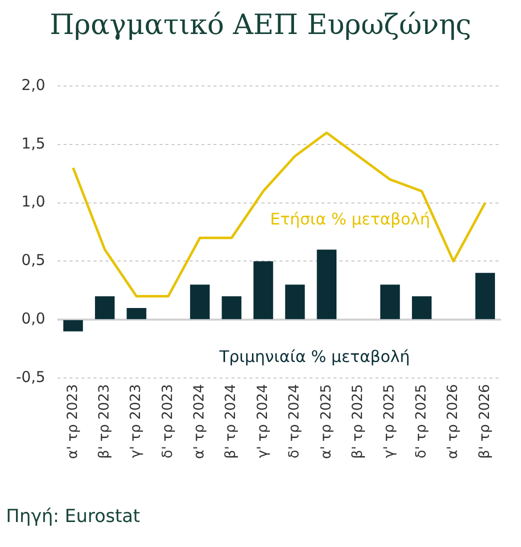 This screenshot has width=521, height=547. What do you see at coordinates (350, 219) in the screenshot?
I see `series-label: Ετήσια % μεταβολή` at bounding box center [350, 219].